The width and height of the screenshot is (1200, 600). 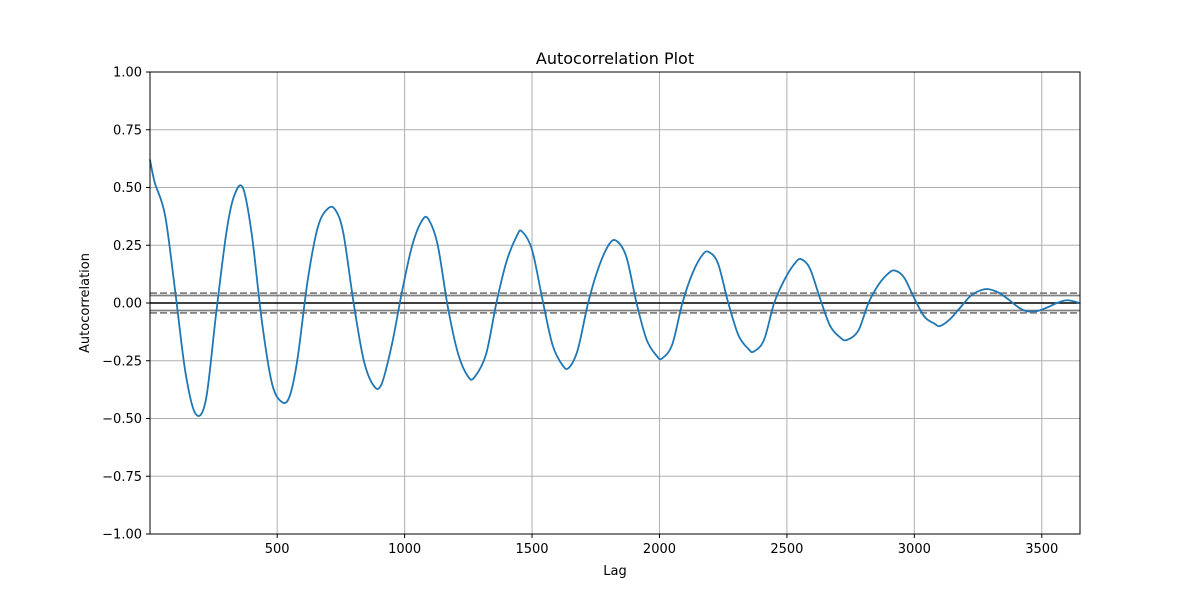 What do you see at coordinates (615, 303) in the screenshot?
I see `reference-lines` at bounding box center [615, 303].